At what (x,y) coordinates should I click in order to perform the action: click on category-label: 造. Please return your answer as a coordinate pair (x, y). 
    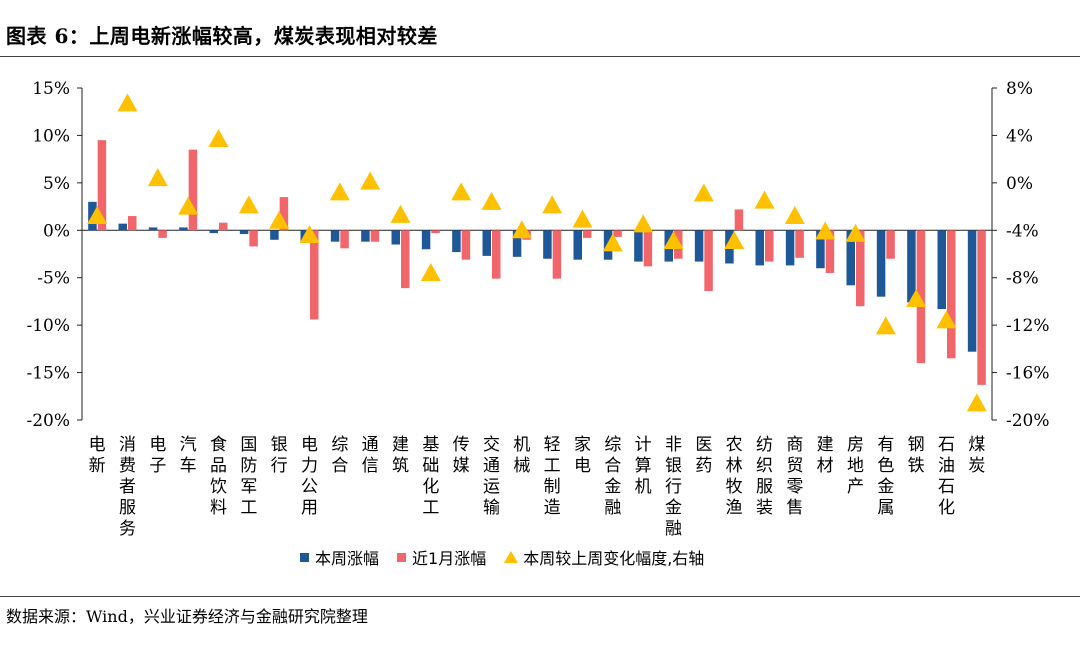
    Looking at the image, I should click on (552, 508).